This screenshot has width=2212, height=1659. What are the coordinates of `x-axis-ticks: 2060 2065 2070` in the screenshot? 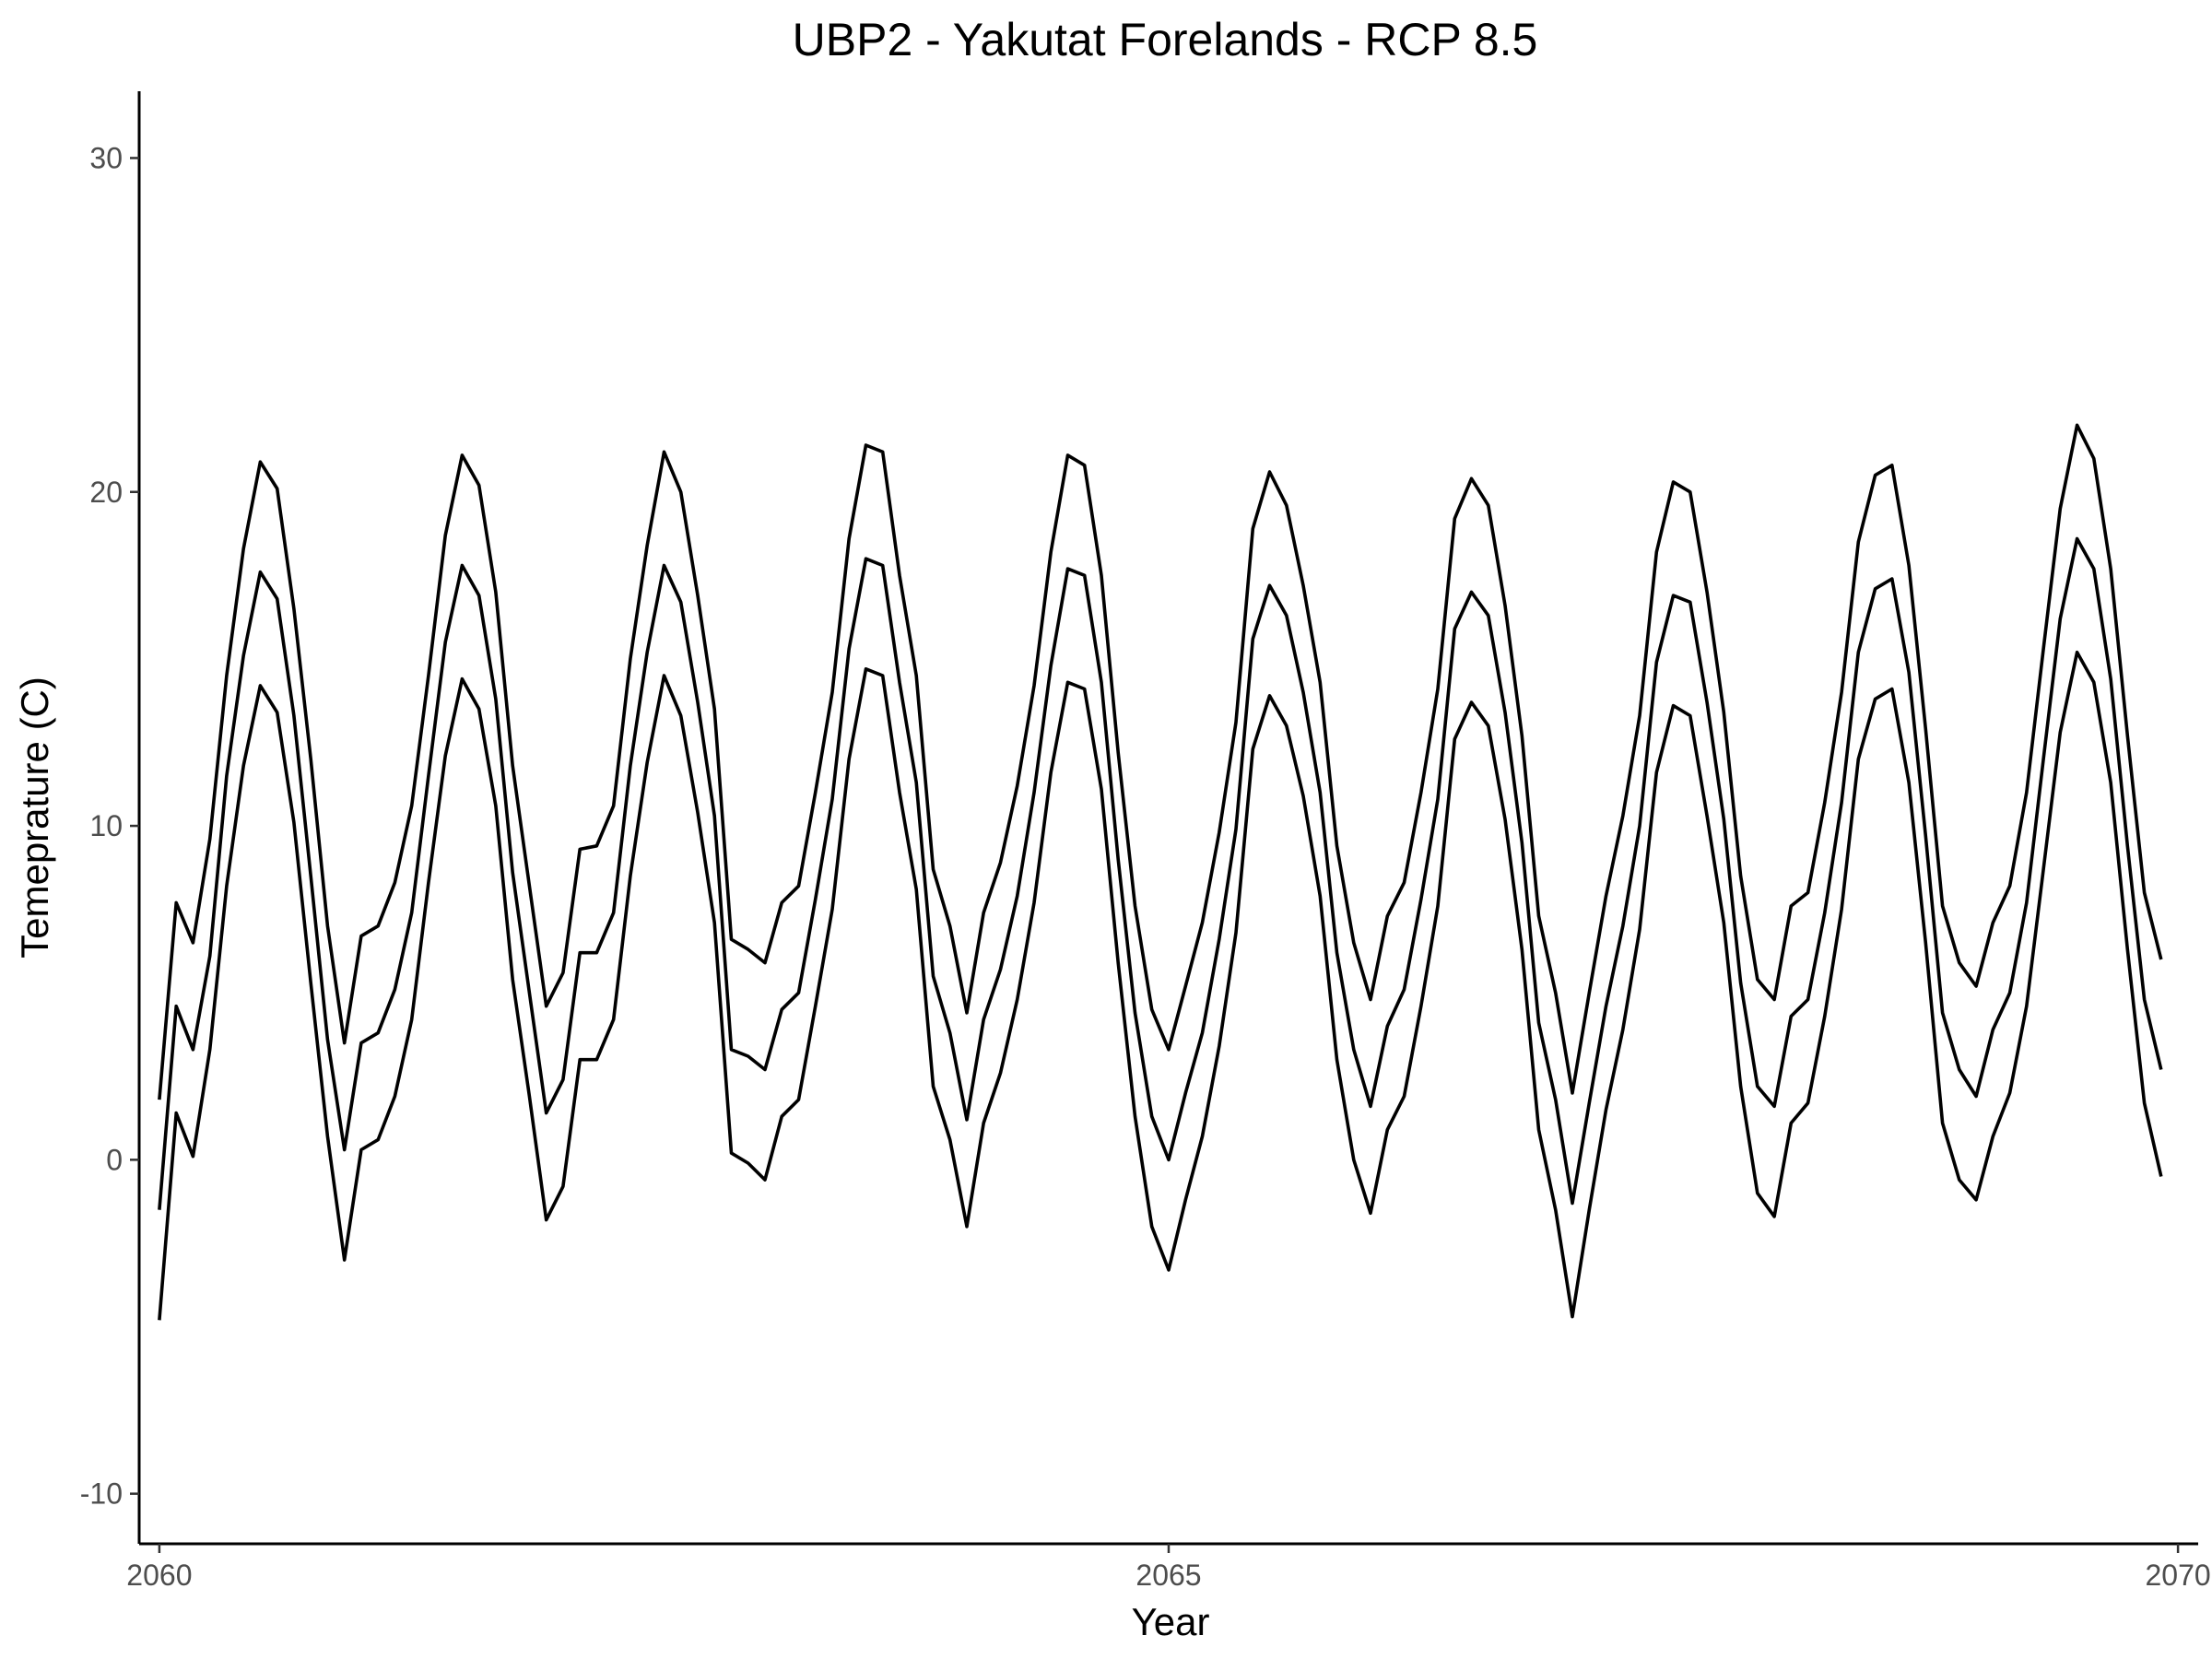 It's located at (1168, 1568).